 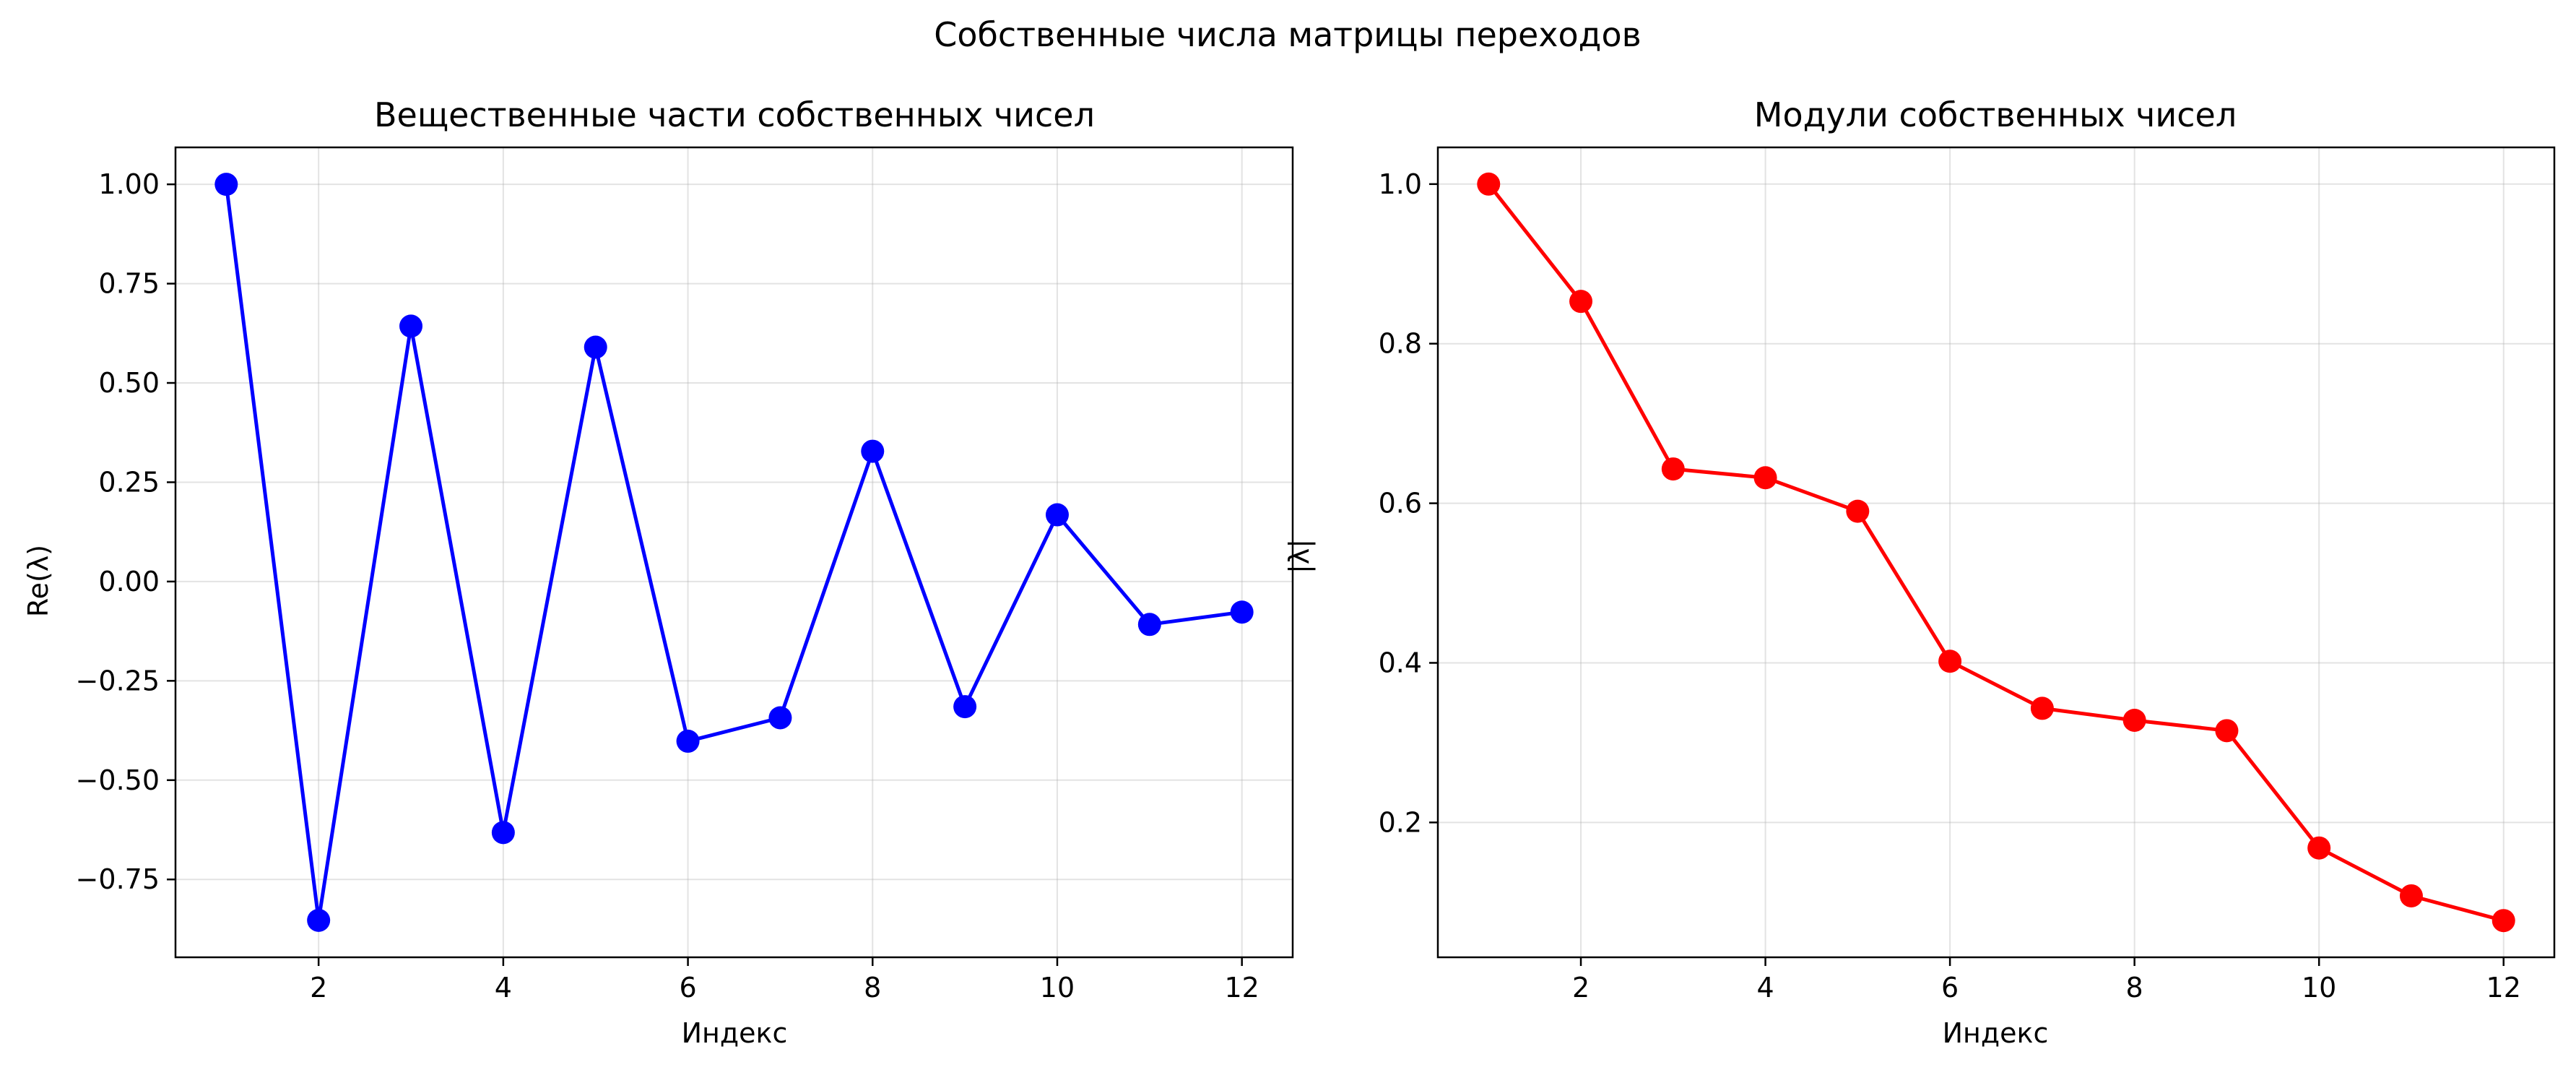 I want to click on y-tick-label: 1.0, so click(x=1400, y=184).